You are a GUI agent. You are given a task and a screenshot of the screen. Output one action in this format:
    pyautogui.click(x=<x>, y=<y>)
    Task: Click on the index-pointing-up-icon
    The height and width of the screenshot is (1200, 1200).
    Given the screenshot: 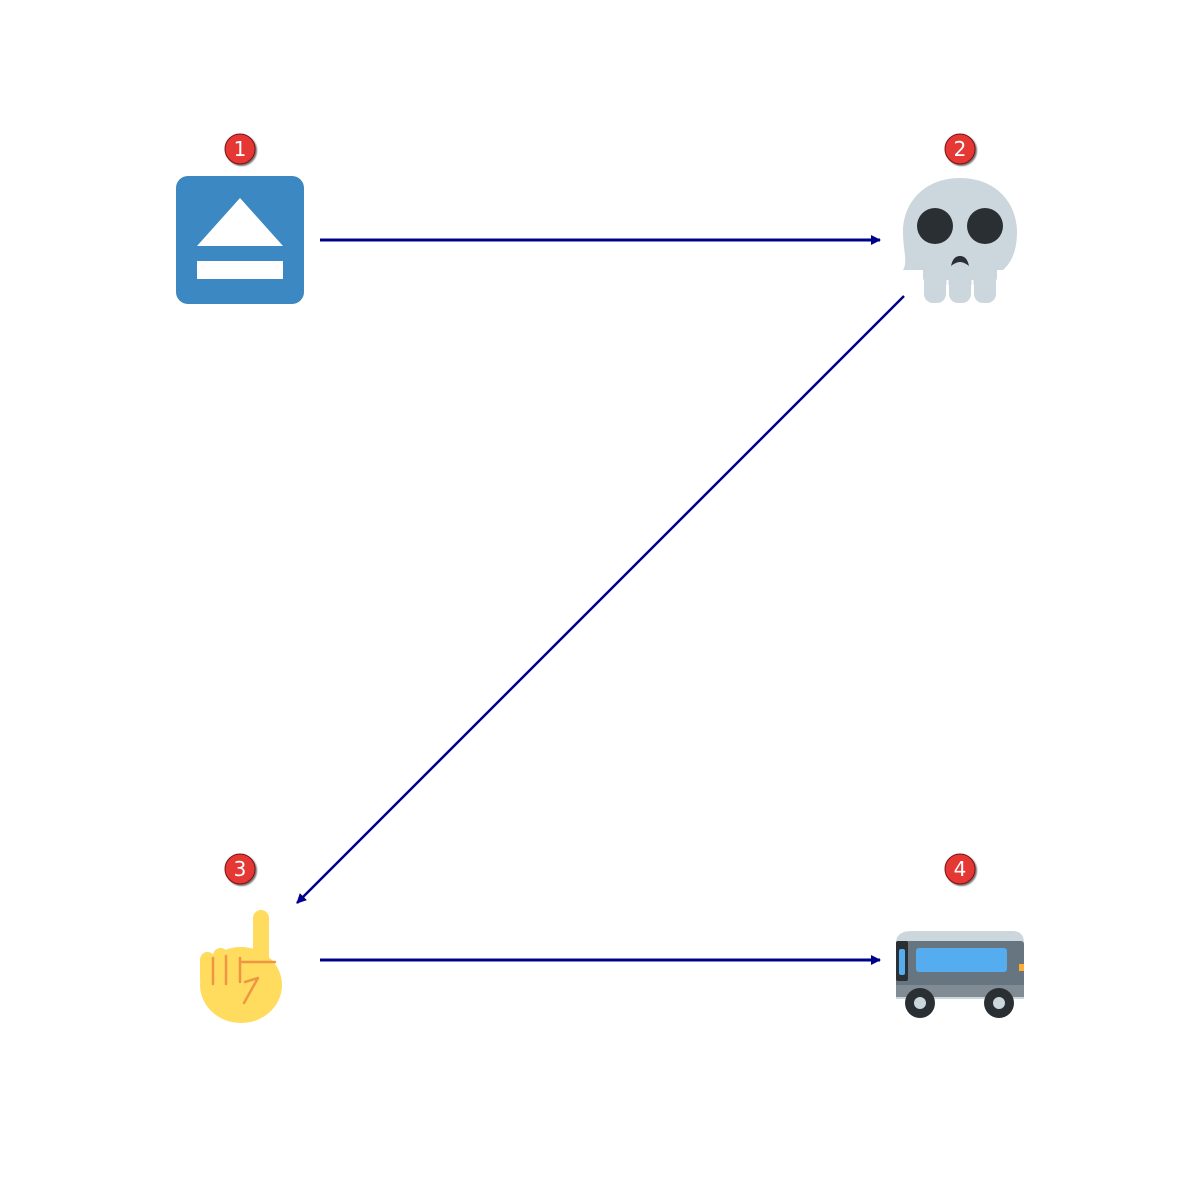 What is the action you would take?
    pyautogui.click(x=241, y=966)
    